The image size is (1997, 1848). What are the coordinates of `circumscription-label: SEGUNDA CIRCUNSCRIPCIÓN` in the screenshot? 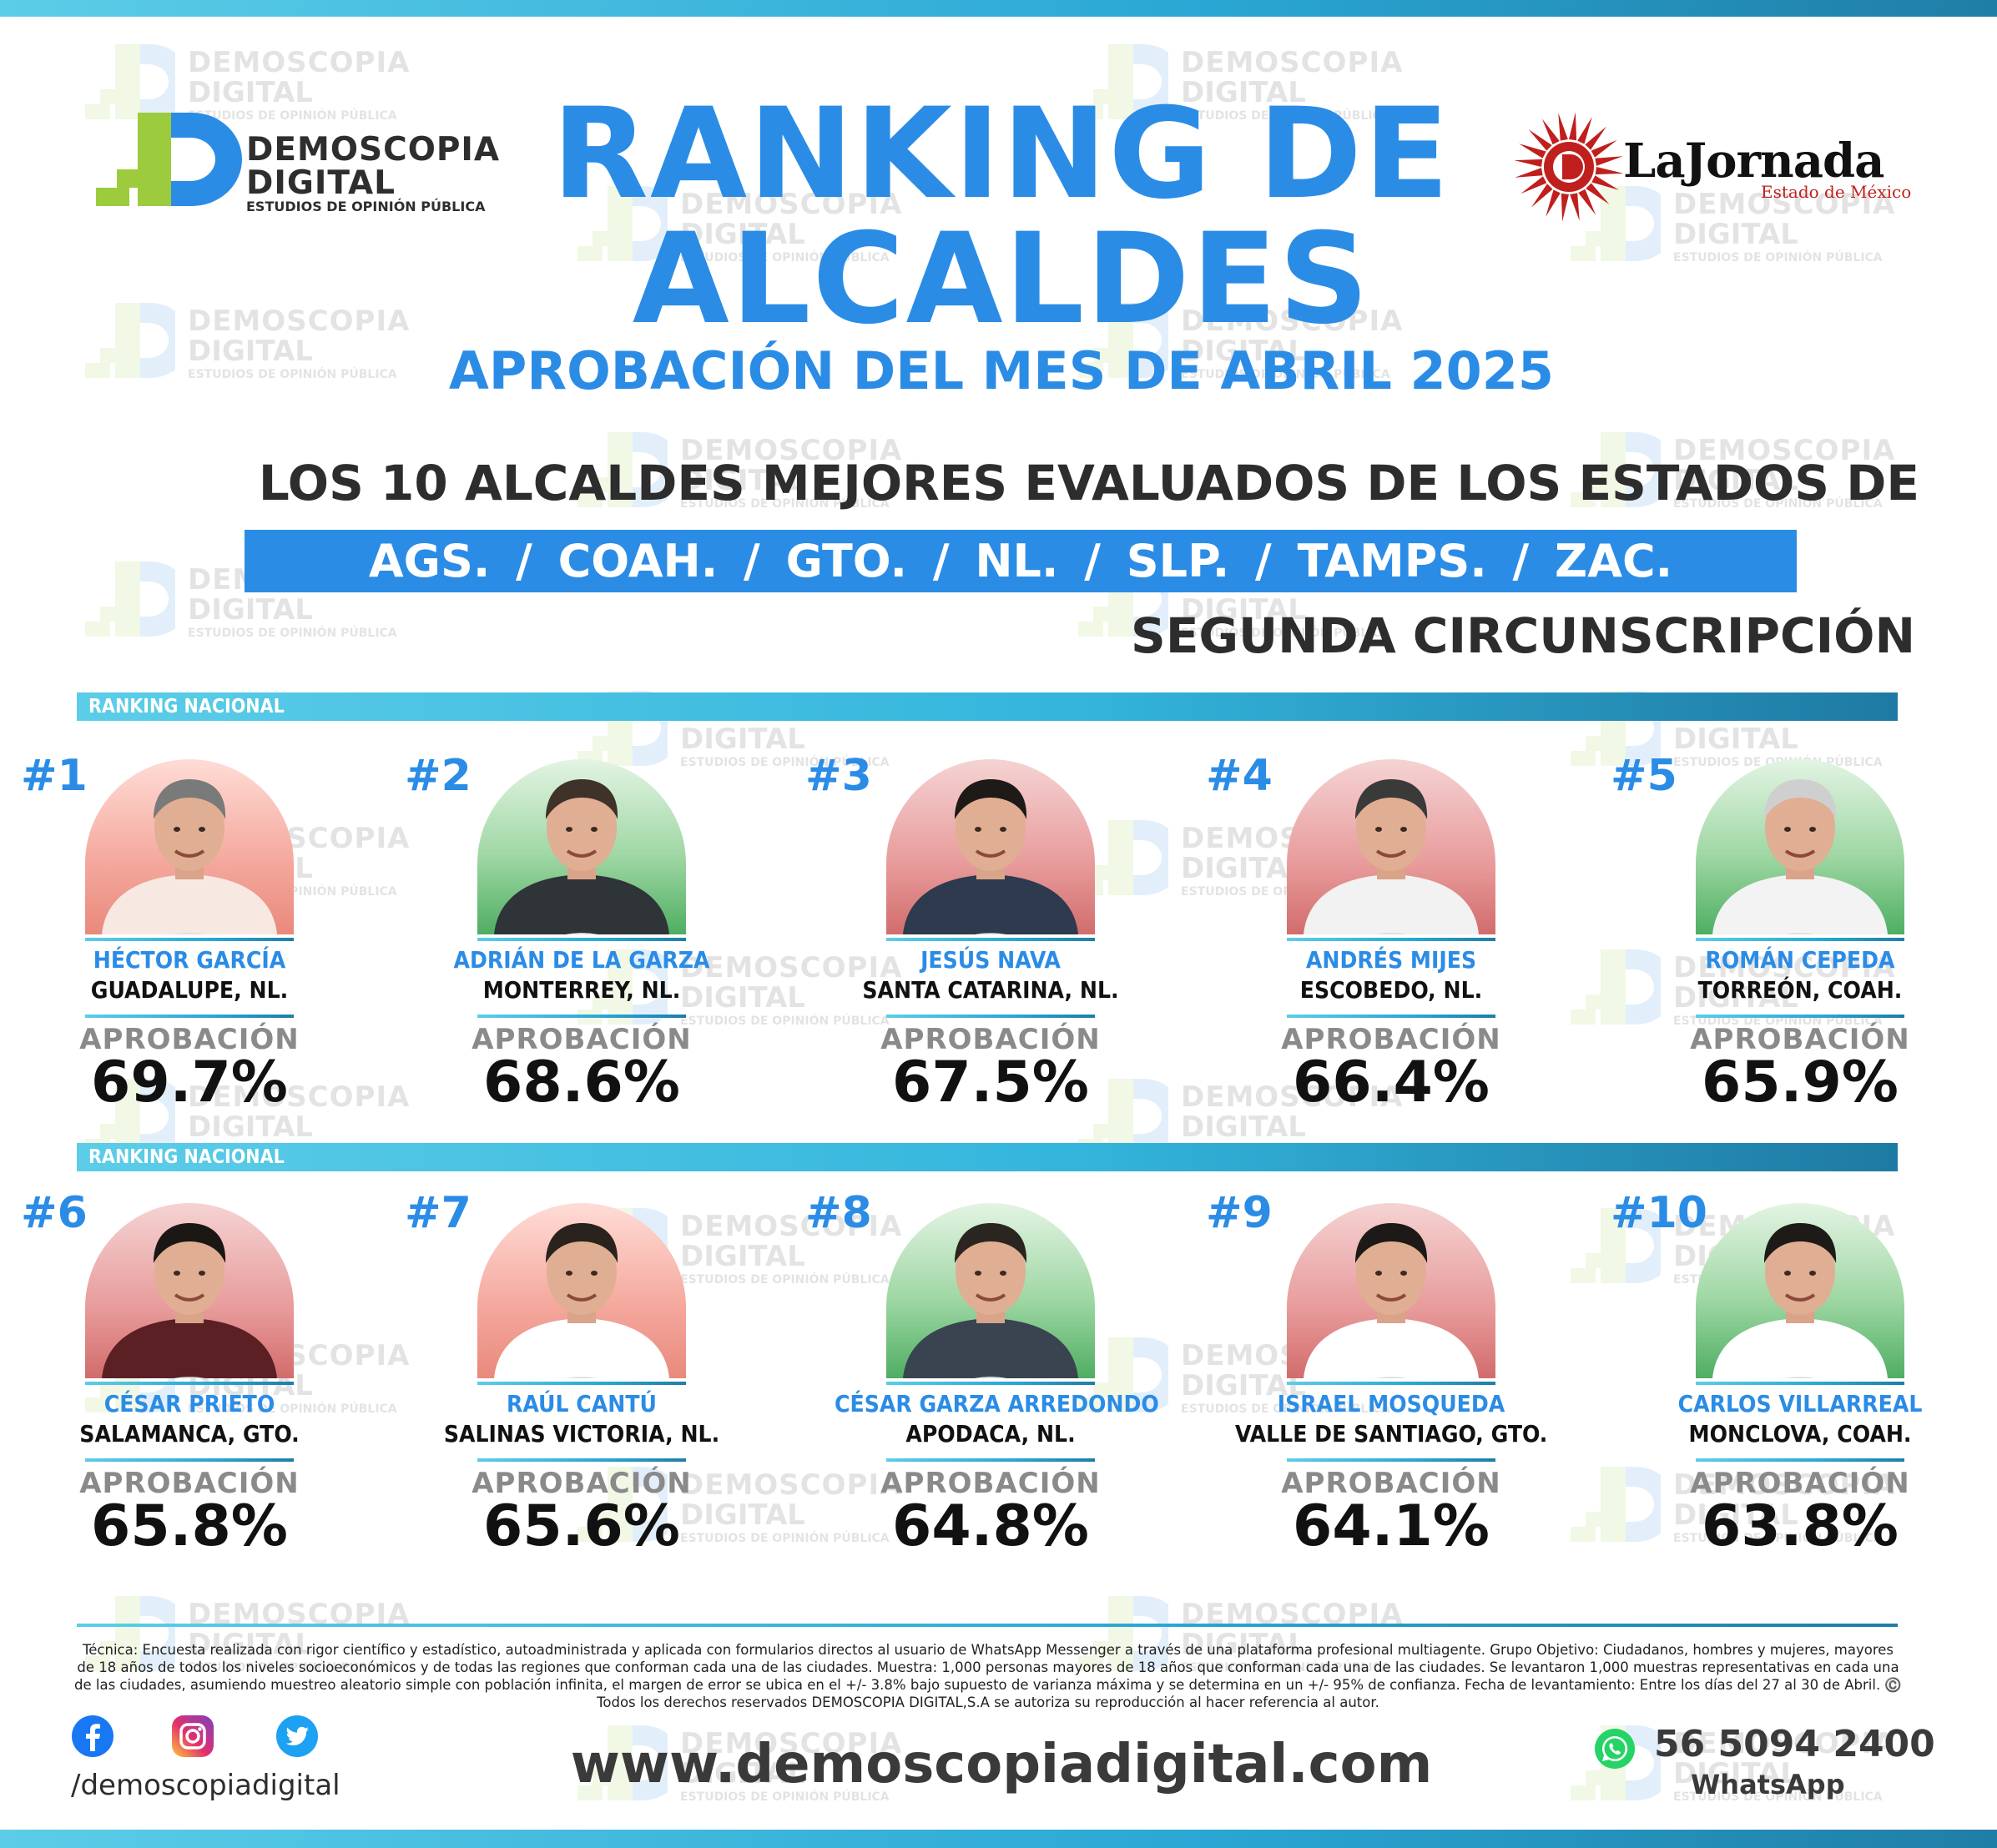 It's located at (1523, 635).